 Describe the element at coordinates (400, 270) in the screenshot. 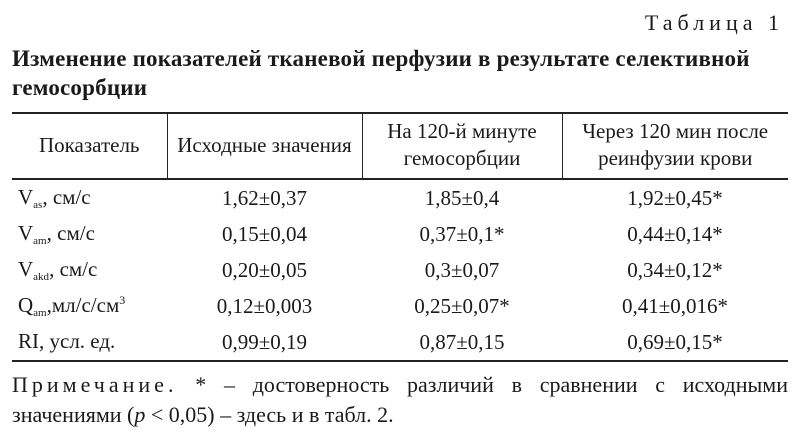

I see `table-row: Vakd, см/с 0,20±0,05 0,3±0,07 0,34±0,12*` at that location.